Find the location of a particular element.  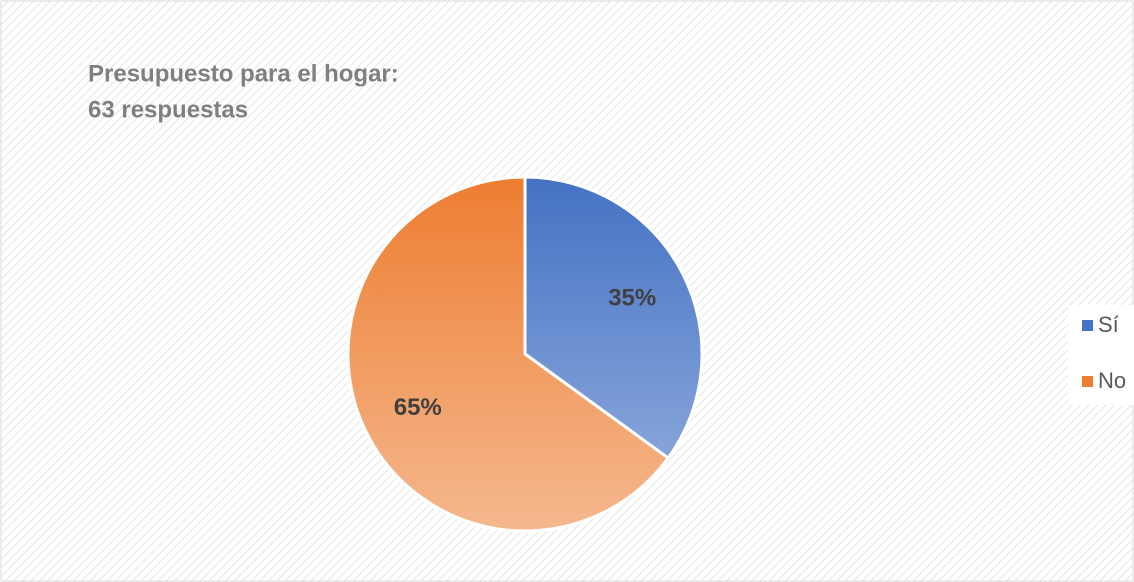

legend-box is located at coordinates (1101, 355).